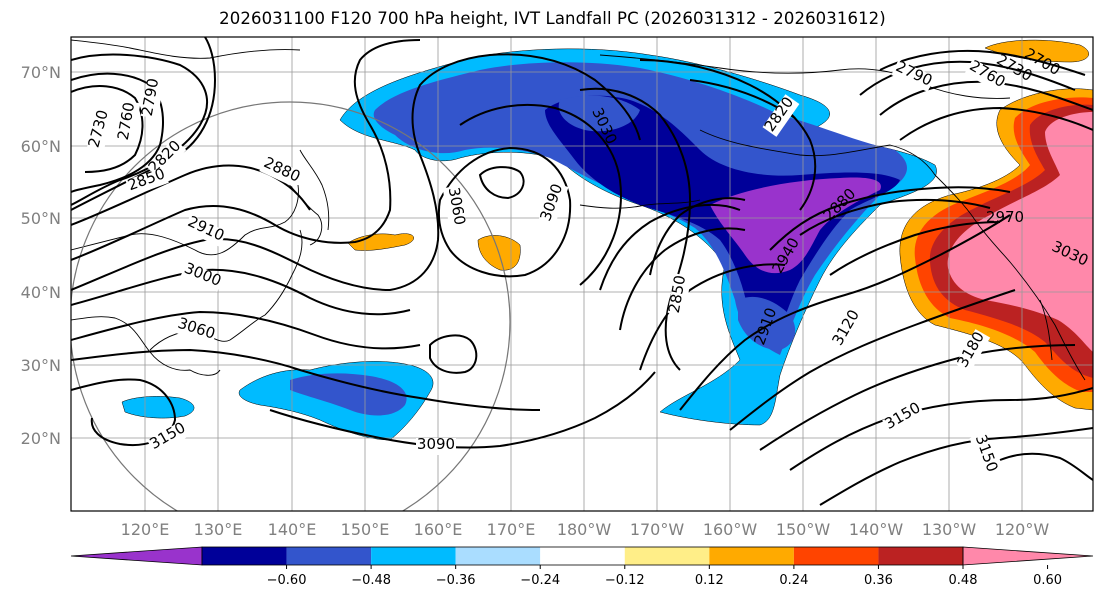 The image size is (1105, 604). What do you see at coordinates (511, 529) in the screenshot?
I see `lon-label: 170°E` at bounding box center [511, 529].